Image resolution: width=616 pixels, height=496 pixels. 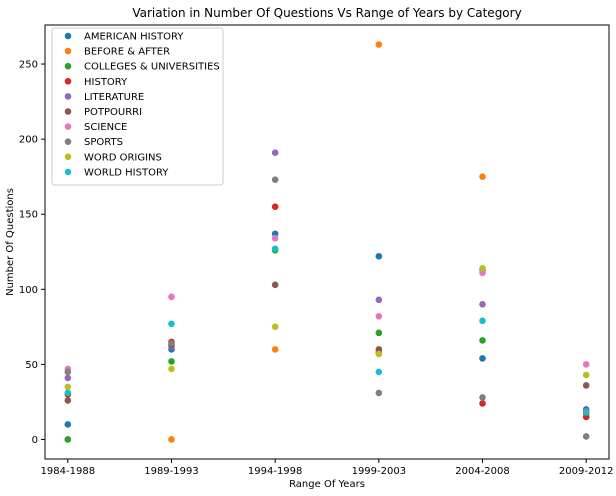 I want to click on x-tick-label: 2009-2012, so click(x=586, y=471).